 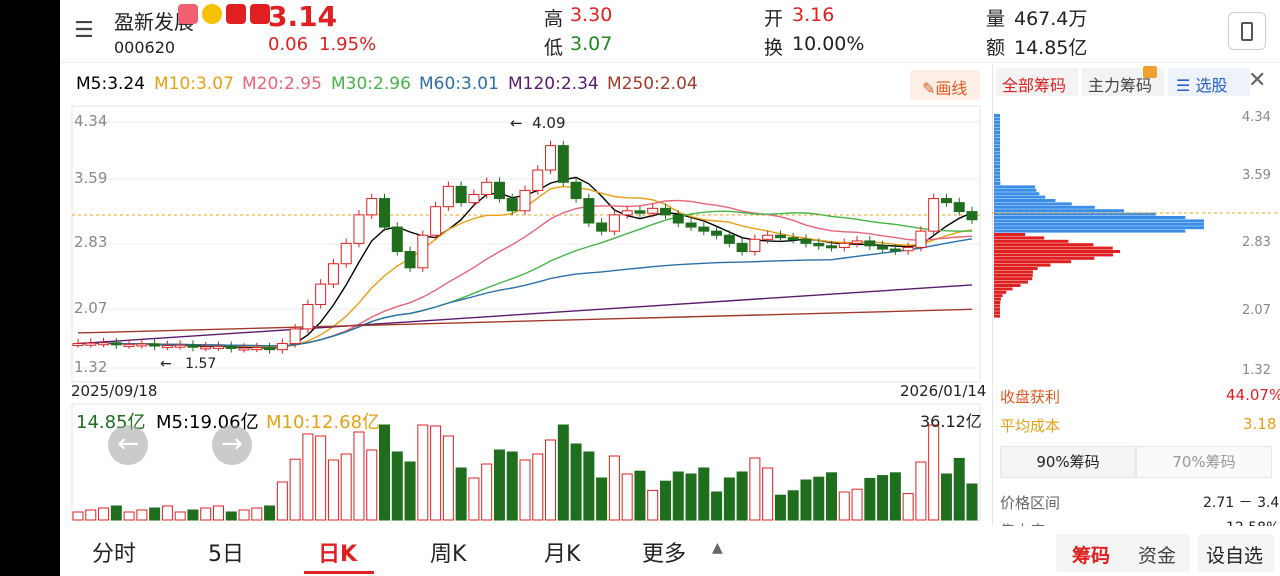 I want to click on tab-90-chips: 90%筹码, so click(x=1068, y=462).